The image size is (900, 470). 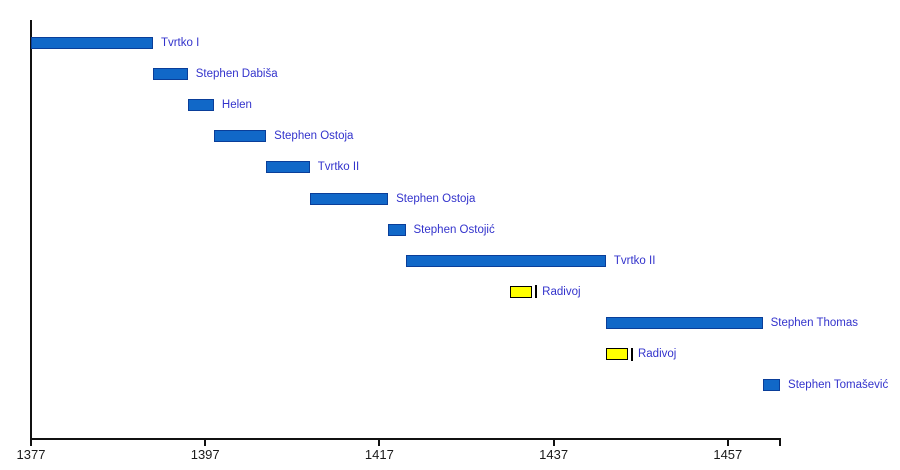 I want to click on axis-tick-label: 1397, so click(x=205, y=454).